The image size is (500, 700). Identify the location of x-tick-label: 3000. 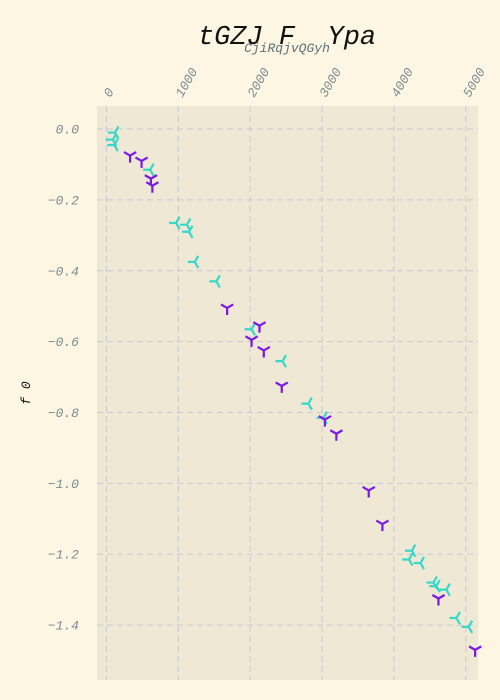
(330, 82).